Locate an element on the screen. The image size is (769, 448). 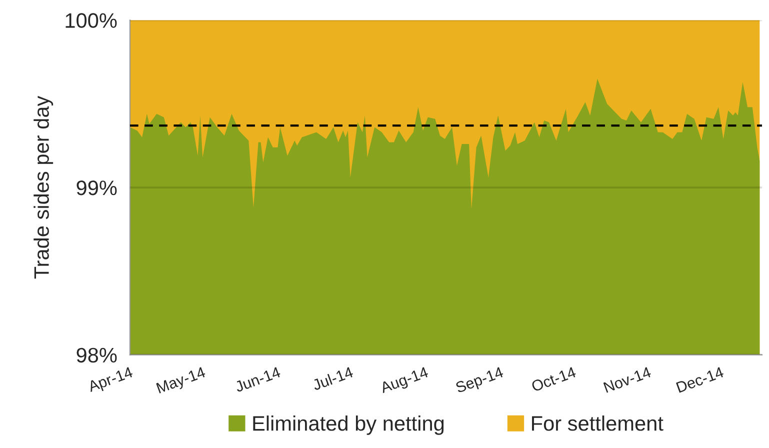
x-tick-label: Apr-14 is located at coordinates (110, 380).